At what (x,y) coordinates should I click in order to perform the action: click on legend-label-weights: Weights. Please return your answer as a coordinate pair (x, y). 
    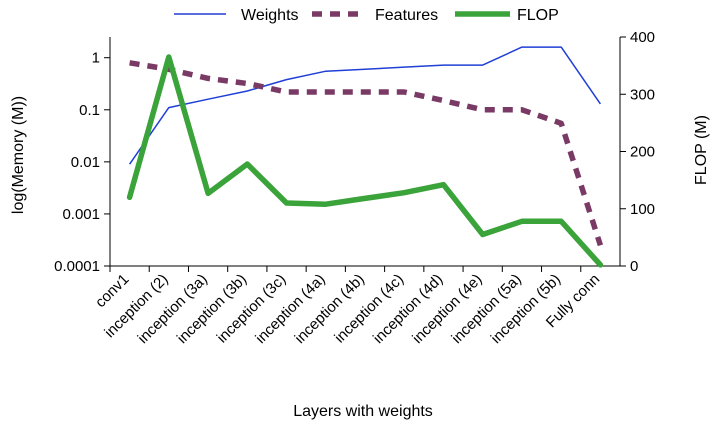
    Looking at the image, I should click on (270, 15).